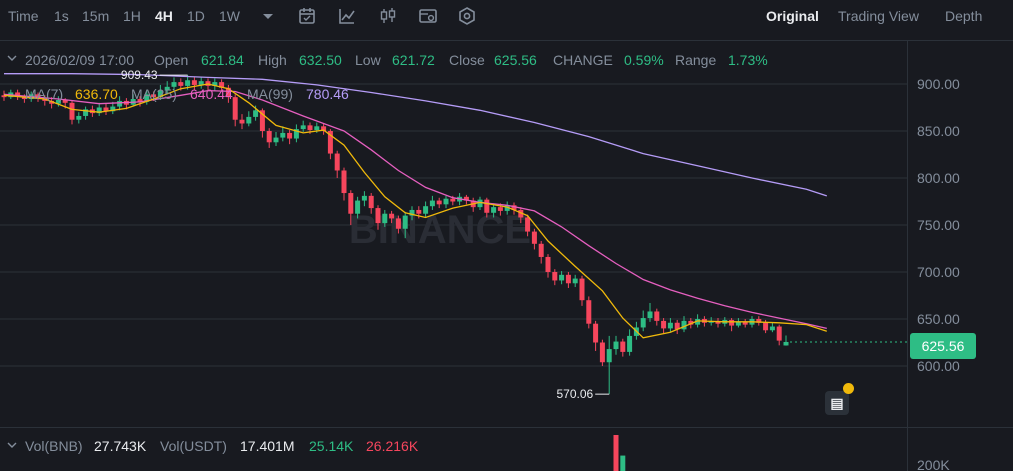 This screenshot has width=1013, height=471. Describe the element at coordinates (848, 388) in the screenshot. I see `notification-dot` at that location.